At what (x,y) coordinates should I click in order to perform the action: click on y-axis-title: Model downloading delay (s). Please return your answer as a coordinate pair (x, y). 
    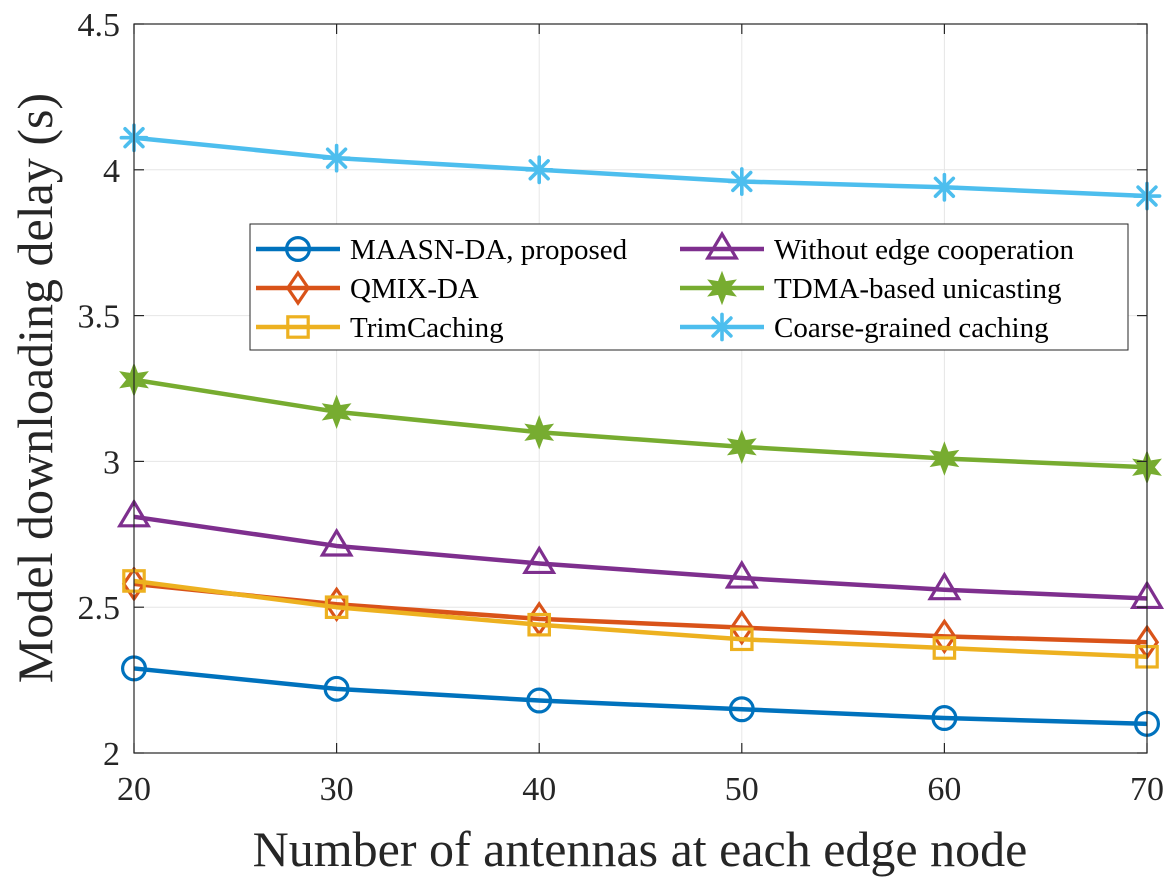
    Looking at the image, I should click on (35, 388).